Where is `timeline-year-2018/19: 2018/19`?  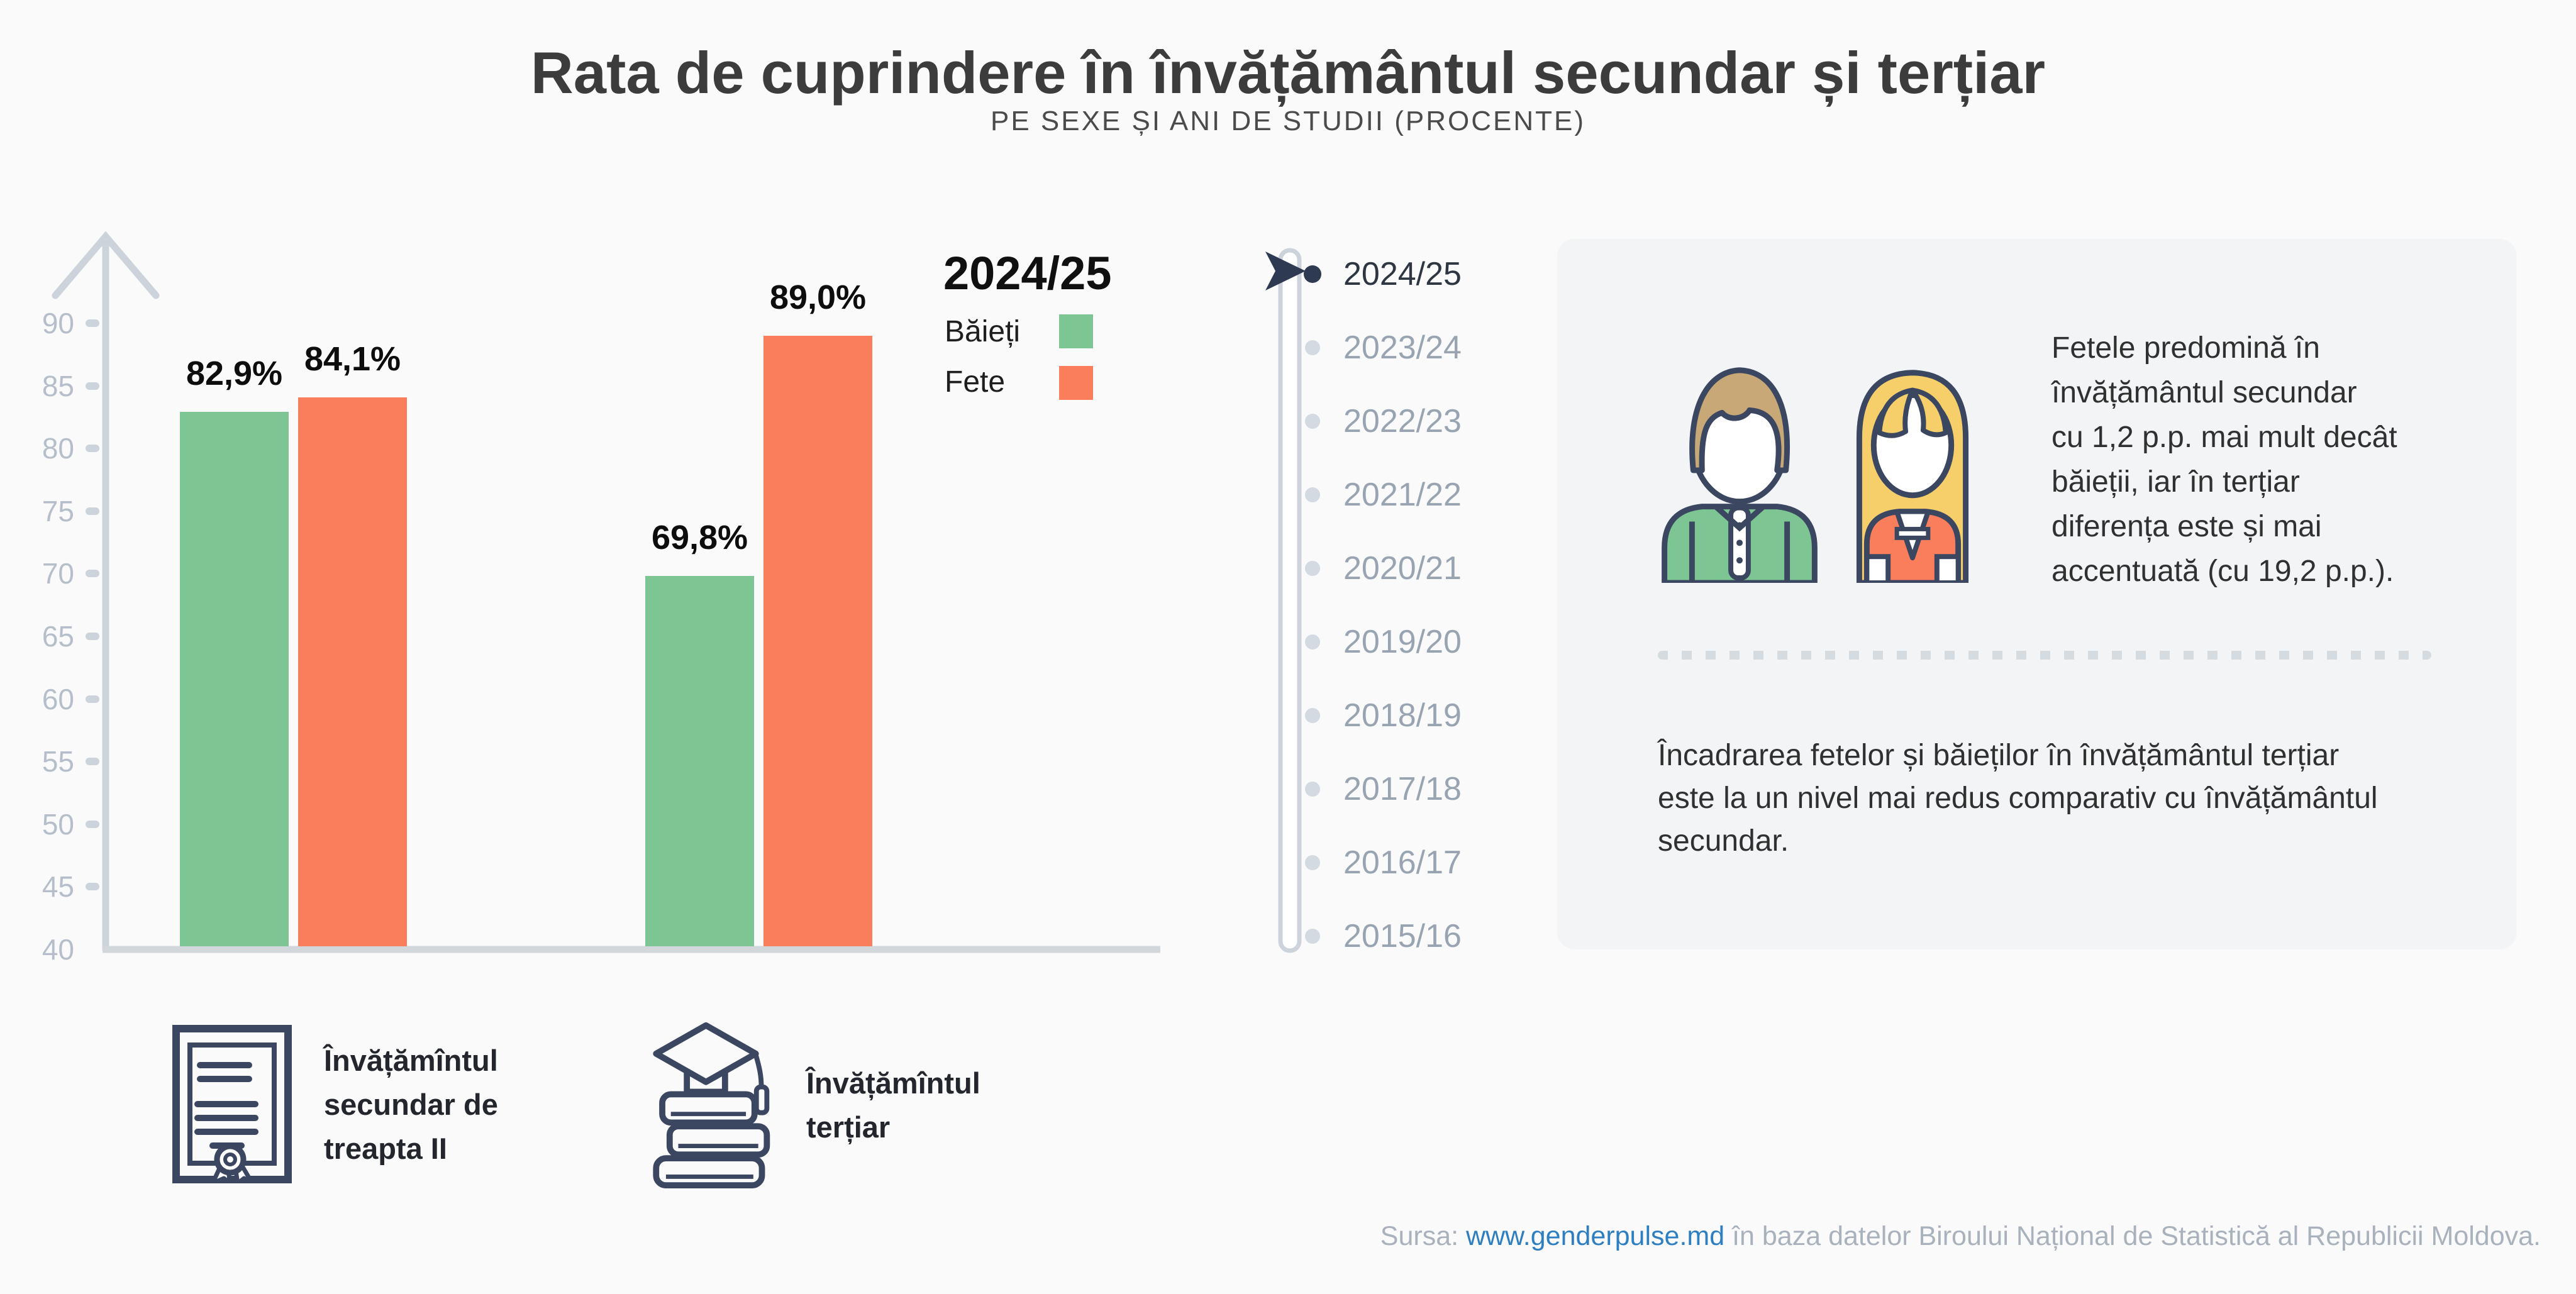
timeline-year-2018/19: 2018/19 is located at coordinates (1402, 715).